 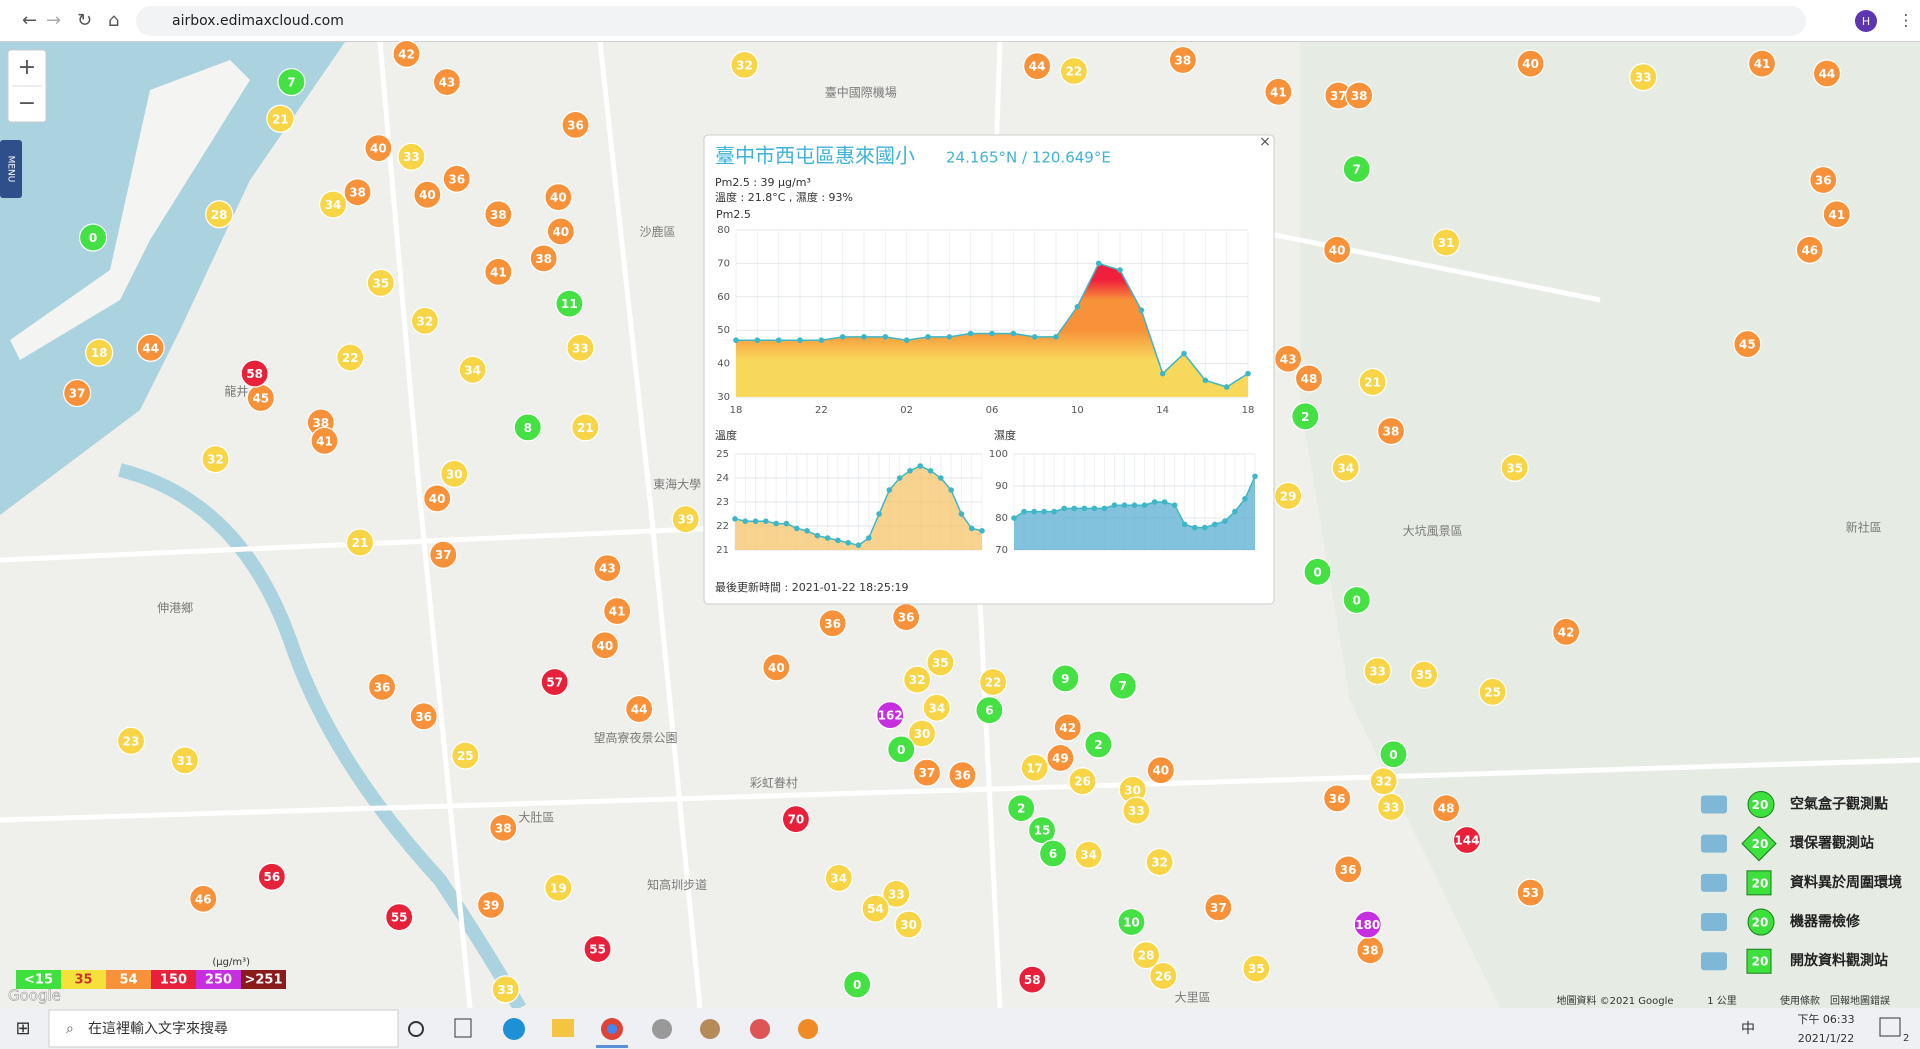 What do you see at coordinates (1825, 1019) in the screenshot?
I see `clock-time: 下午 06:33` at bounding box center [1825, 1019].